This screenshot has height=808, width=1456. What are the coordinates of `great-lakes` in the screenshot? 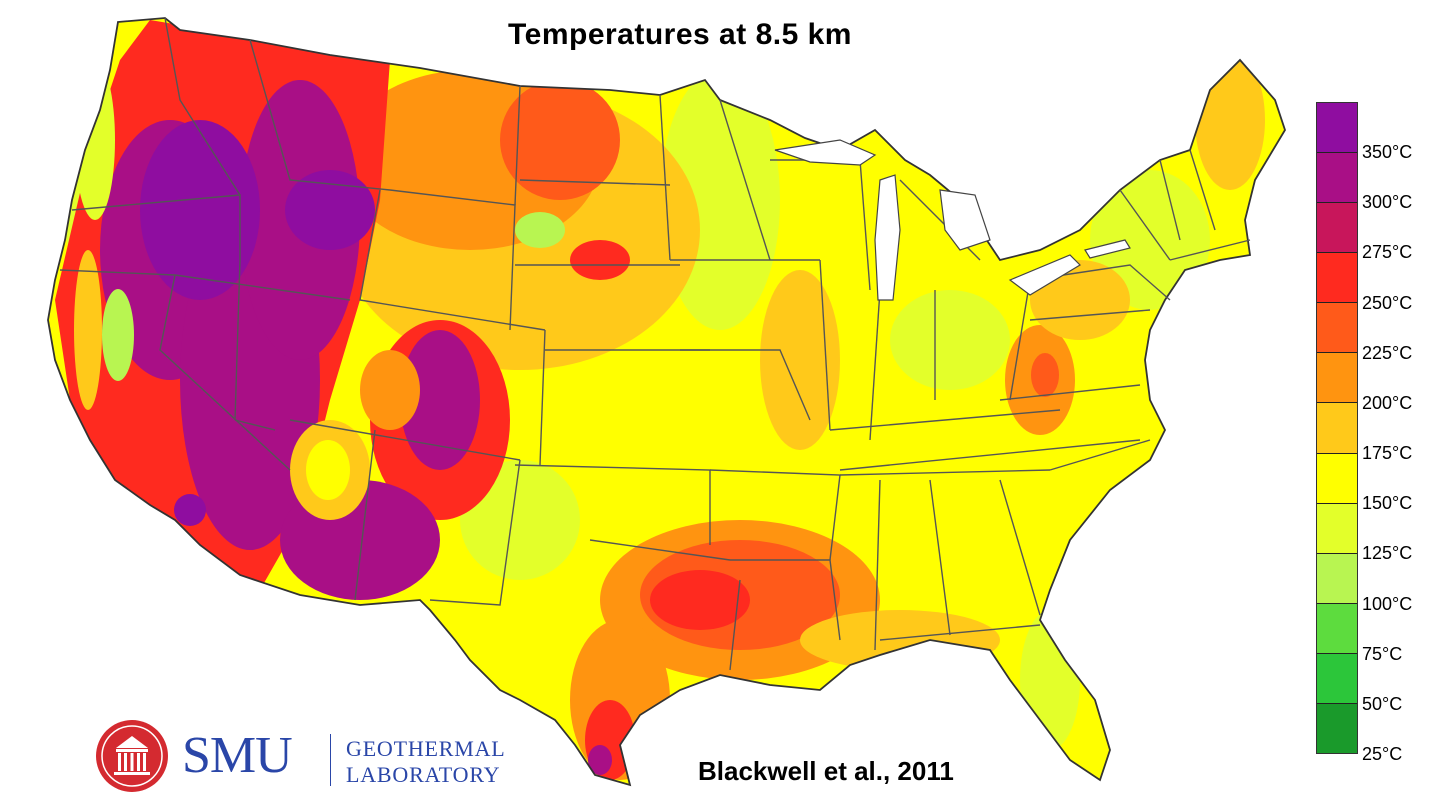 It's located at (952, 220).